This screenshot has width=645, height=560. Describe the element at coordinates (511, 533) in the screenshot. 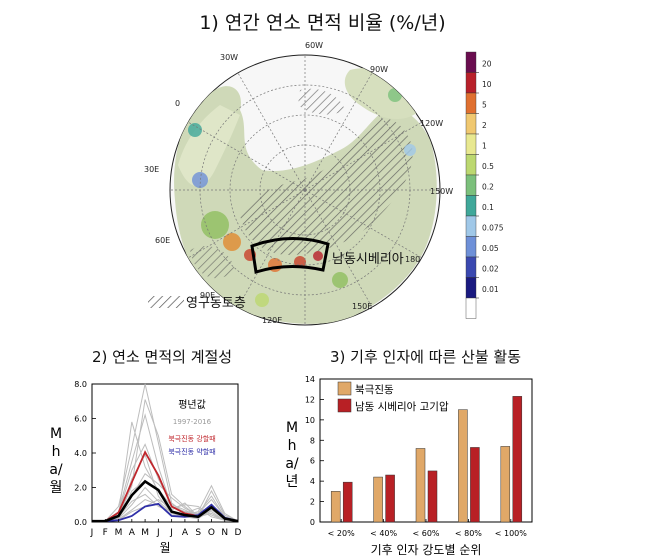

I see `x-tick-label: < 100%` at that location.